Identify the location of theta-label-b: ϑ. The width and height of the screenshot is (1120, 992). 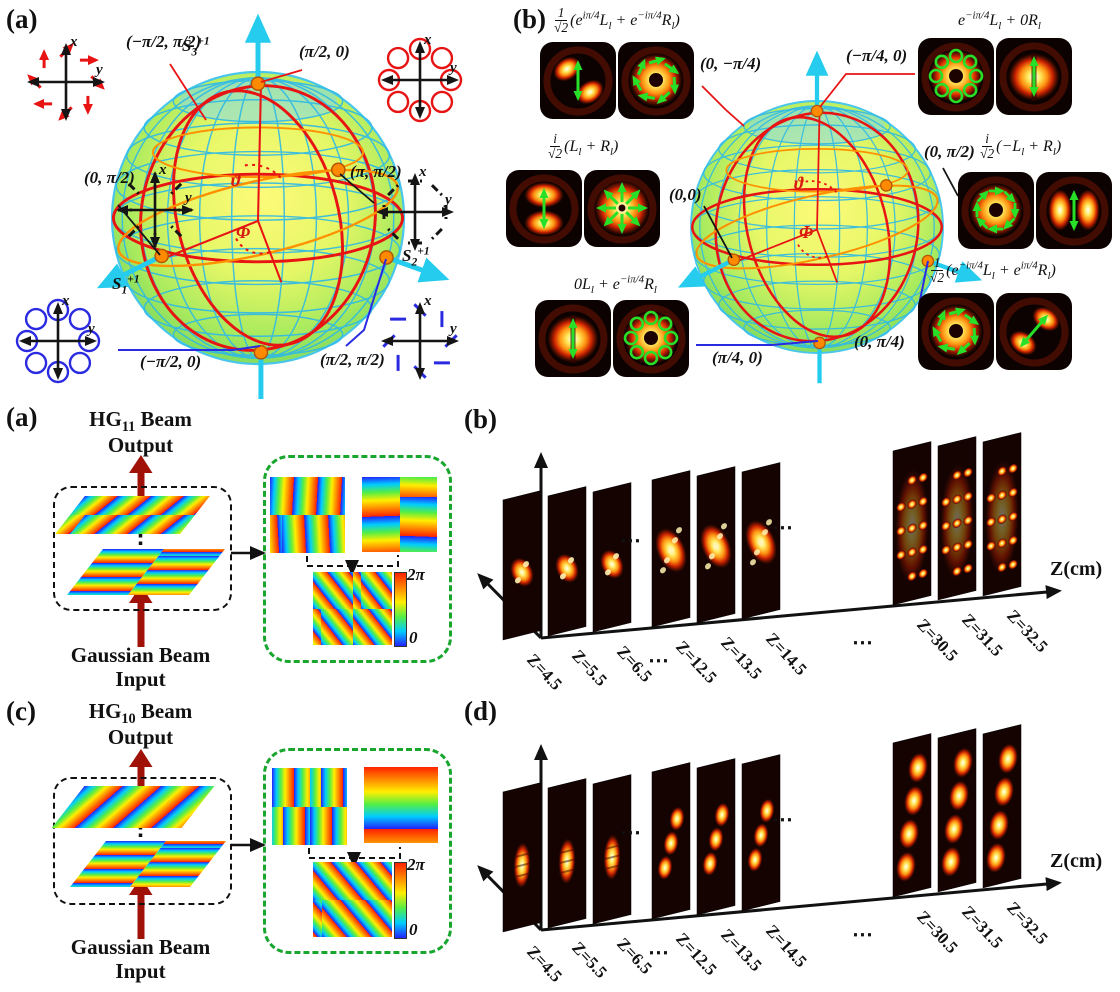
(799, 183).